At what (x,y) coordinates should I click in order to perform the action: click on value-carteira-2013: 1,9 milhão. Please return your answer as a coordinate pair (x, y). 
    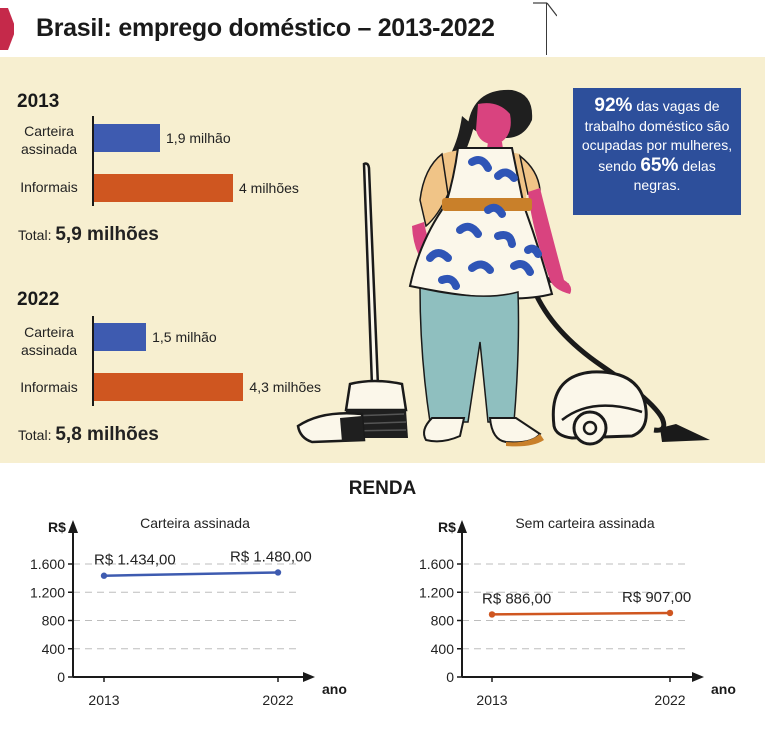
    Looking at the image, I should click on (198, 138).